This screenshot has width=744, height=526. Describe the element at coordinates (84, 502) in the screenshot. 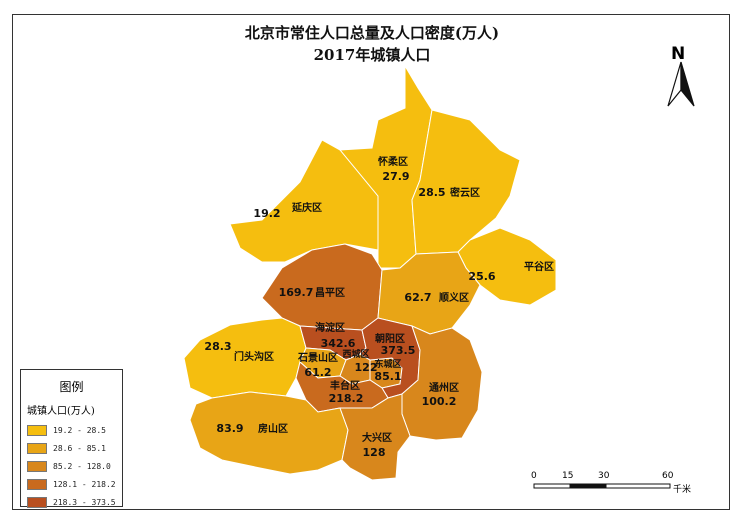

I see `legend-item-label: 218.3 - 373.5` at that location.